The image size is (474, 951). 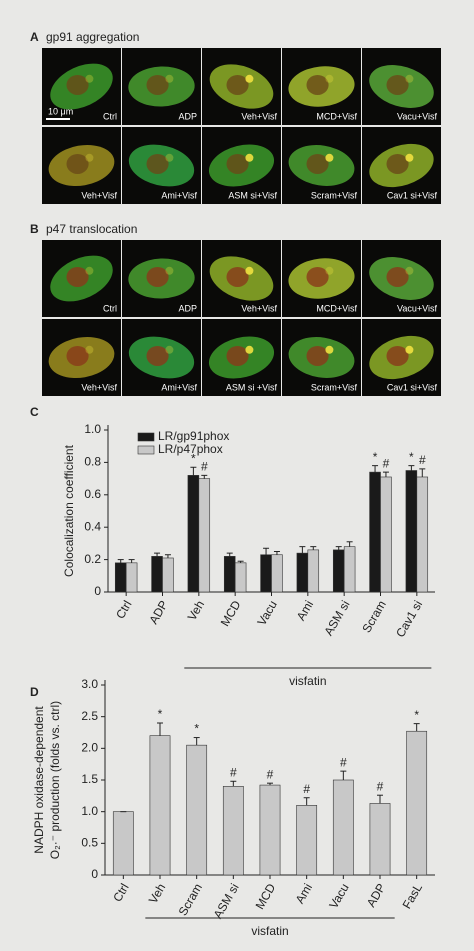 I want to click on y-tick-label: 2.0, so click(x=89, y=748).